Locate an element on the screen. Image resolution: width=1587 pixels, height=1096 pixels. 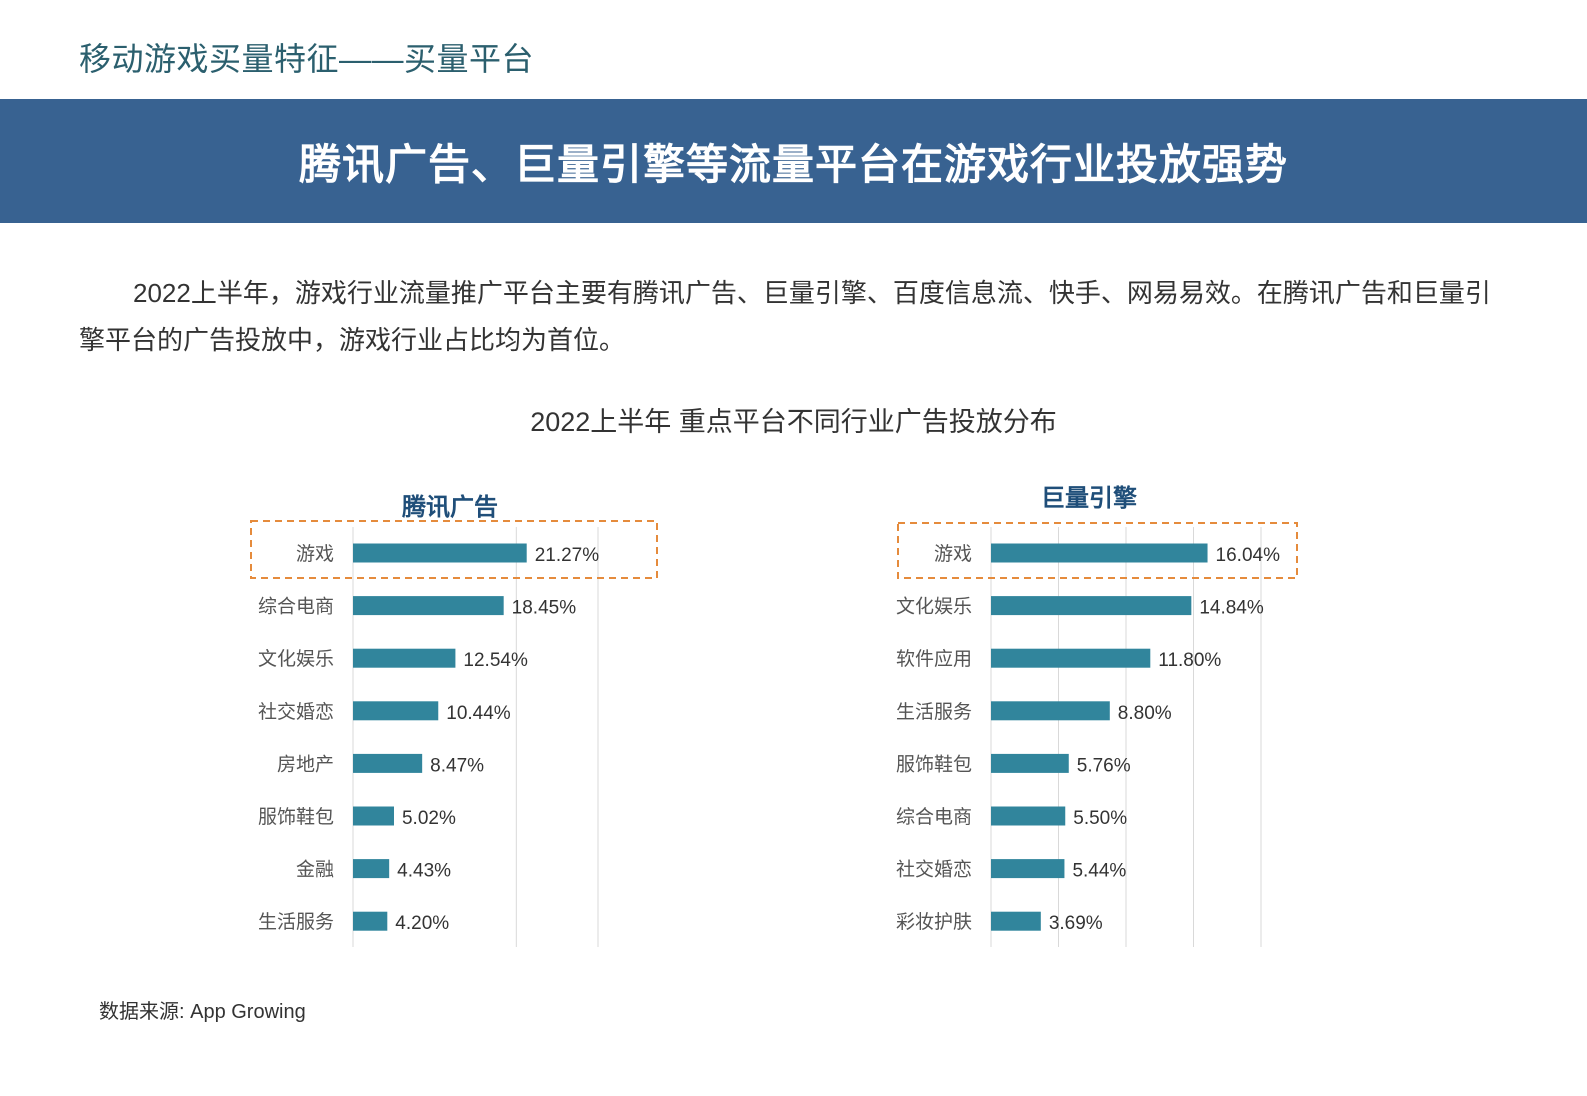
tencent-category-label-6: 金融 is located at coordinates (315, 870).